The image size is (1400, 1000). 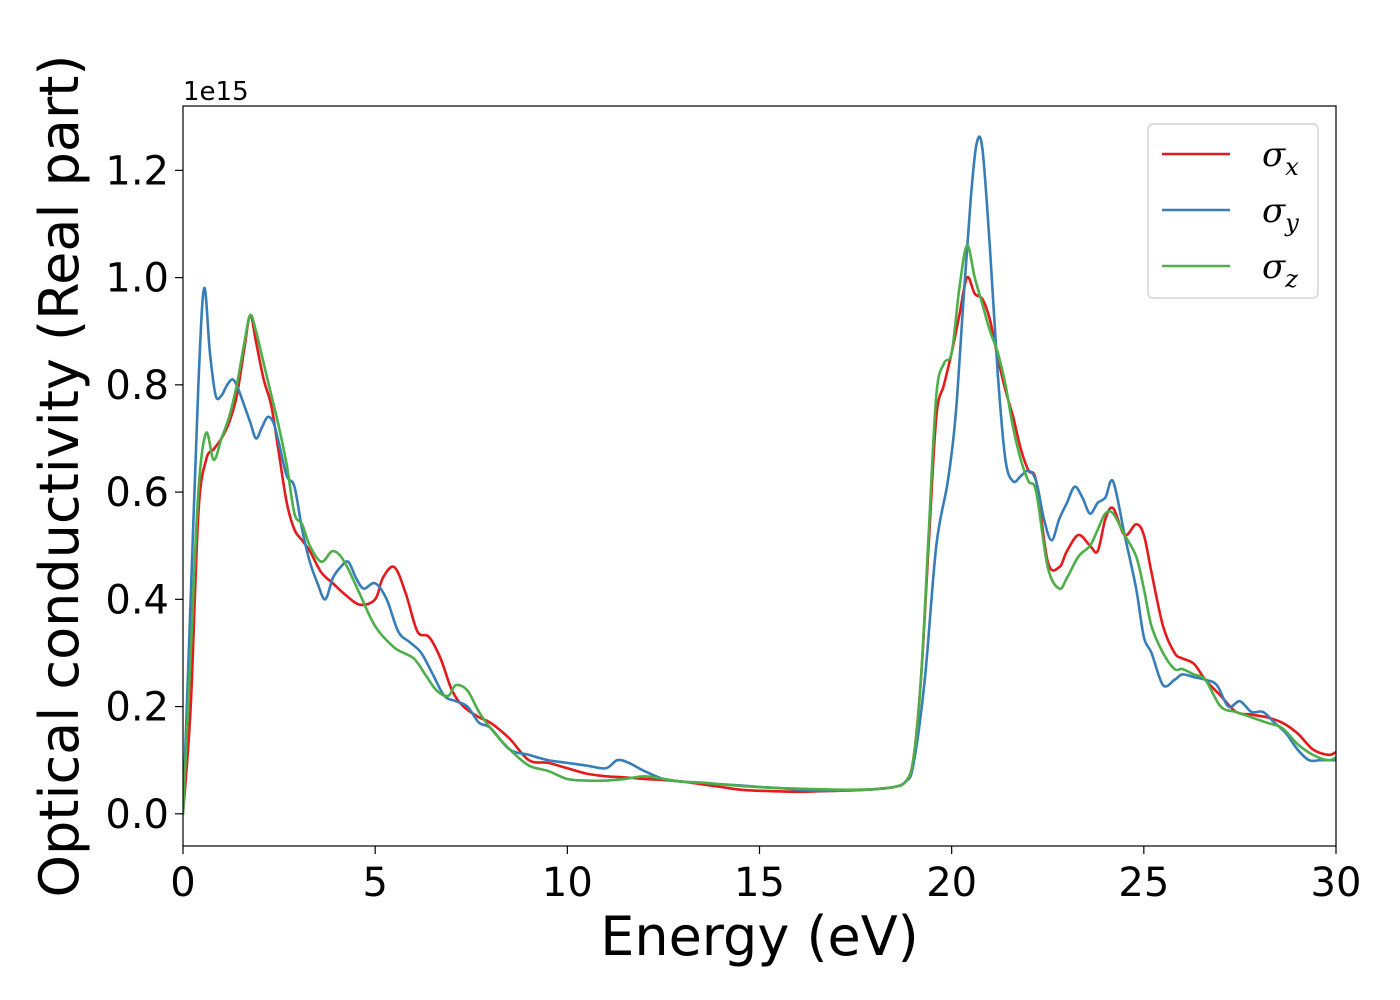 What do you see at coordinates (759, 936) in the screenshot?
I see `x-axis-label: Energy (eV)` at bounding box center [759, 936].